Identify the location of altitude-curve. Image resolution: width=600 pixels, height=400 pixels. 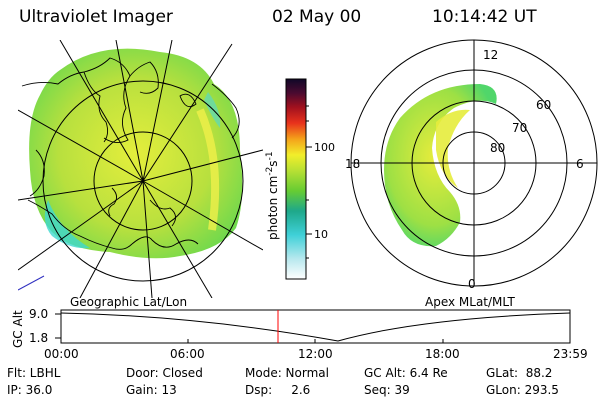
(315, 327).